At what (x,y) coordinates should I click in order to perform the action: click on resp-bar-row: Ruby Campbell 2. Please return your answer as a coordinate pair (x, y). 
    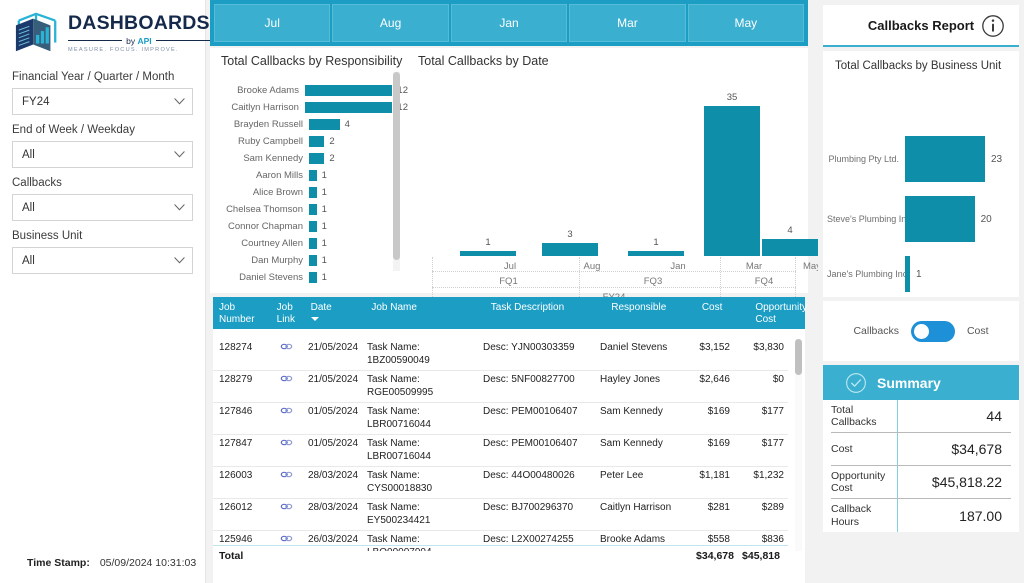
    Looking at the image, I should click on (314, 141).